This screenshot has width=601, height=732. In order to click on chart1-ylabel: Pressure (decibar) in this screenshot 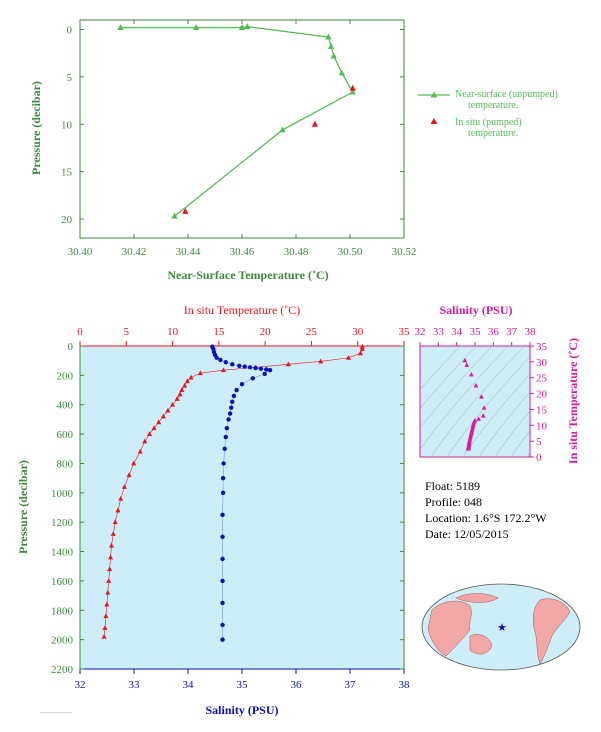, I will do `click(36, 128)`.